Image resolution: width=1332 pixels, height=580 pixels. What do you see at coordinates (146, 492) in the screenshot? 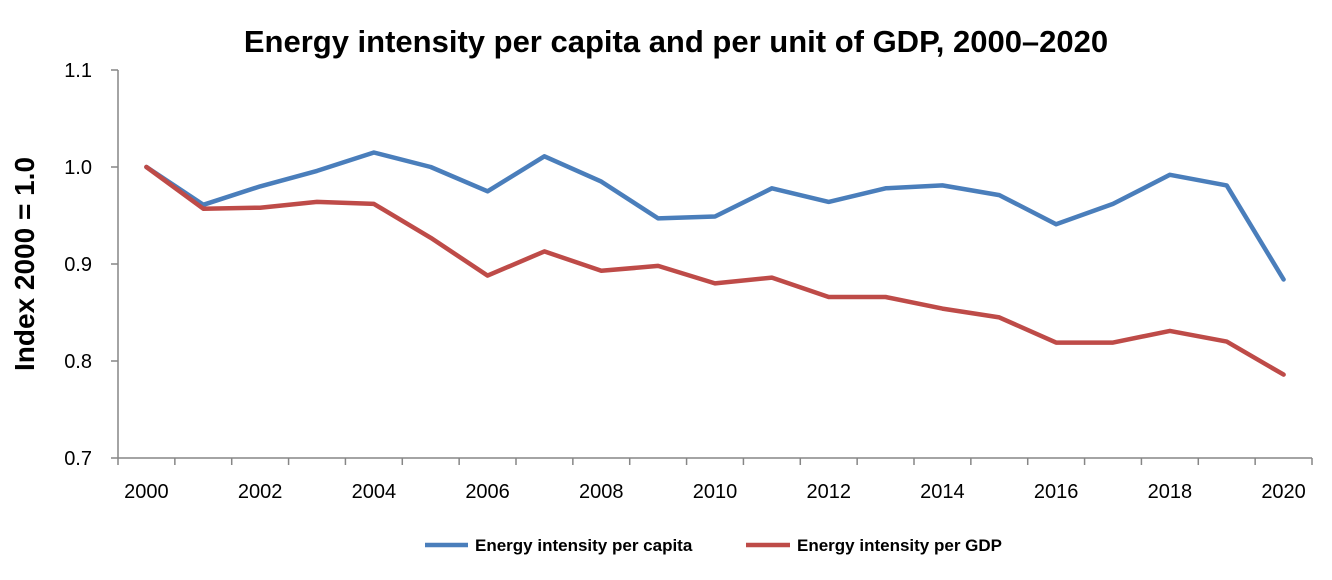
I see `x-tick-label: 2000` at bounding box center [146, 492].